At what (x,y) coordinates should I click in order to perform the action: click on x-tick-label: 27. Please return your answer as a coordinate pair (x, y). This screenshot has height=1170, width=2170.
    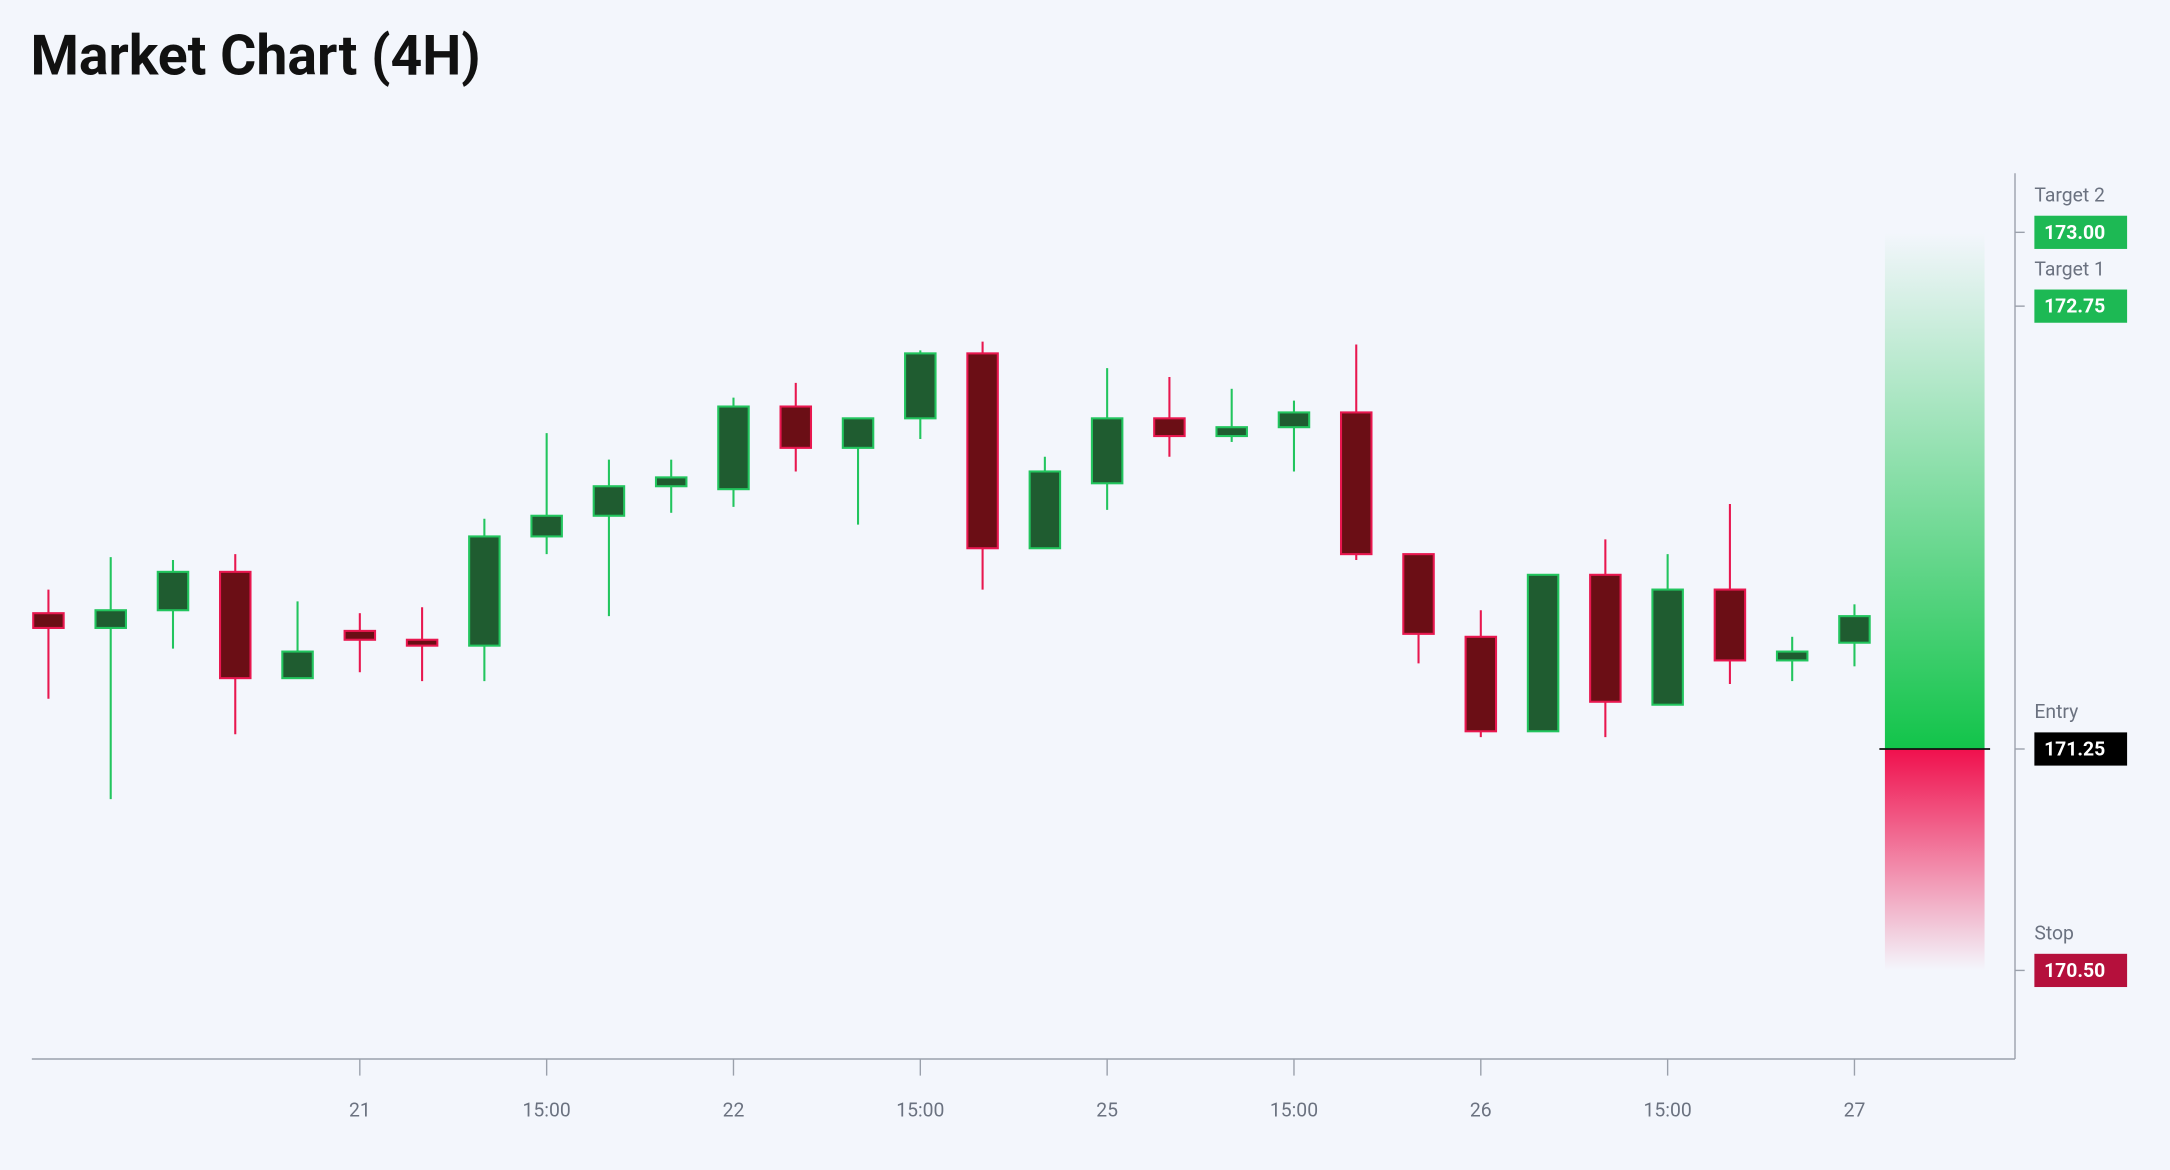
    Looking at the image, I should click on (1855, 1110).